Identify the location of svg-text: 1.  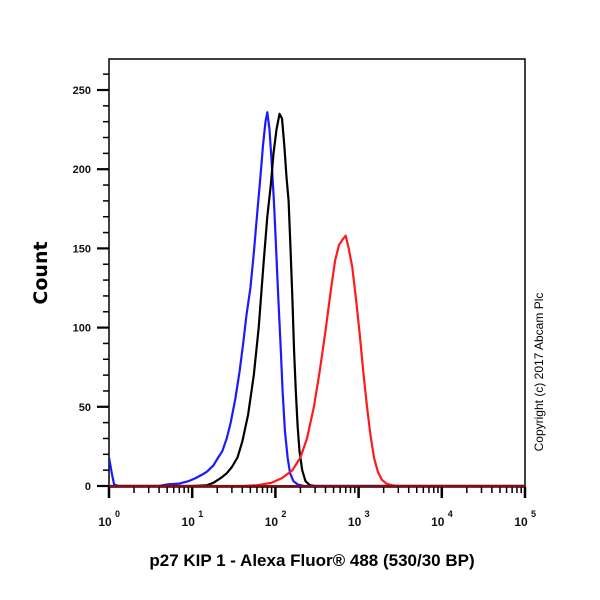
(200, 514).